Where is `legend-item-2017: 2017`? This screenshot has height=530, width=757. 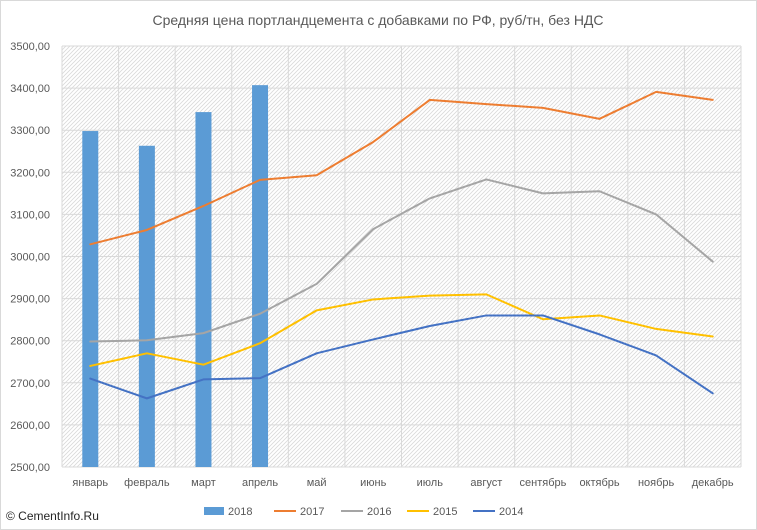
legend-item-2017: 2017 is located at coordinates (299, 512).